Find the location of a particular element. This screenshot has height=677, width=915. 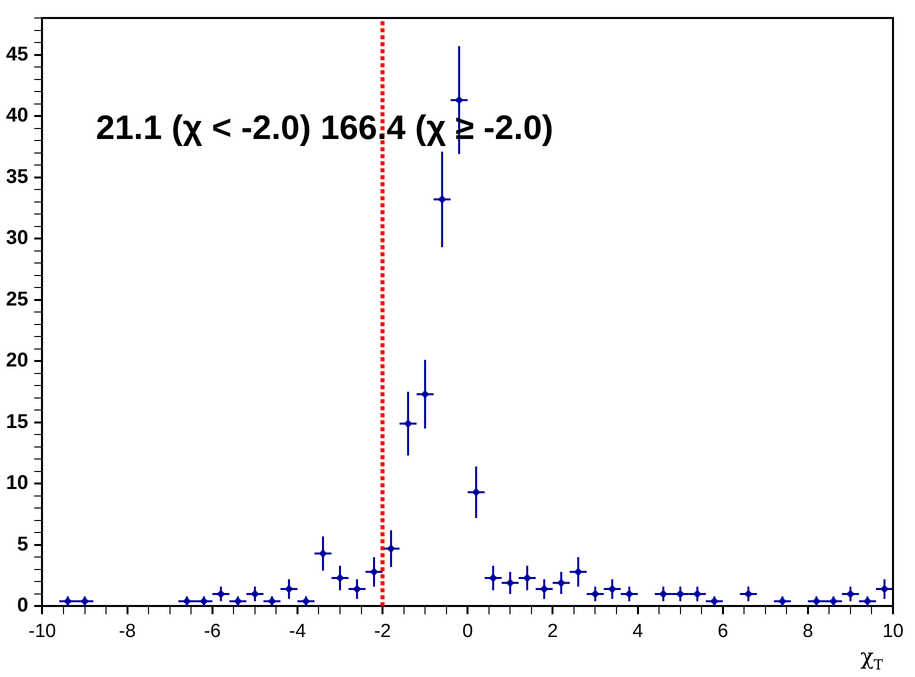

y-tick-label: 10 is located at coordinates (17, 483).